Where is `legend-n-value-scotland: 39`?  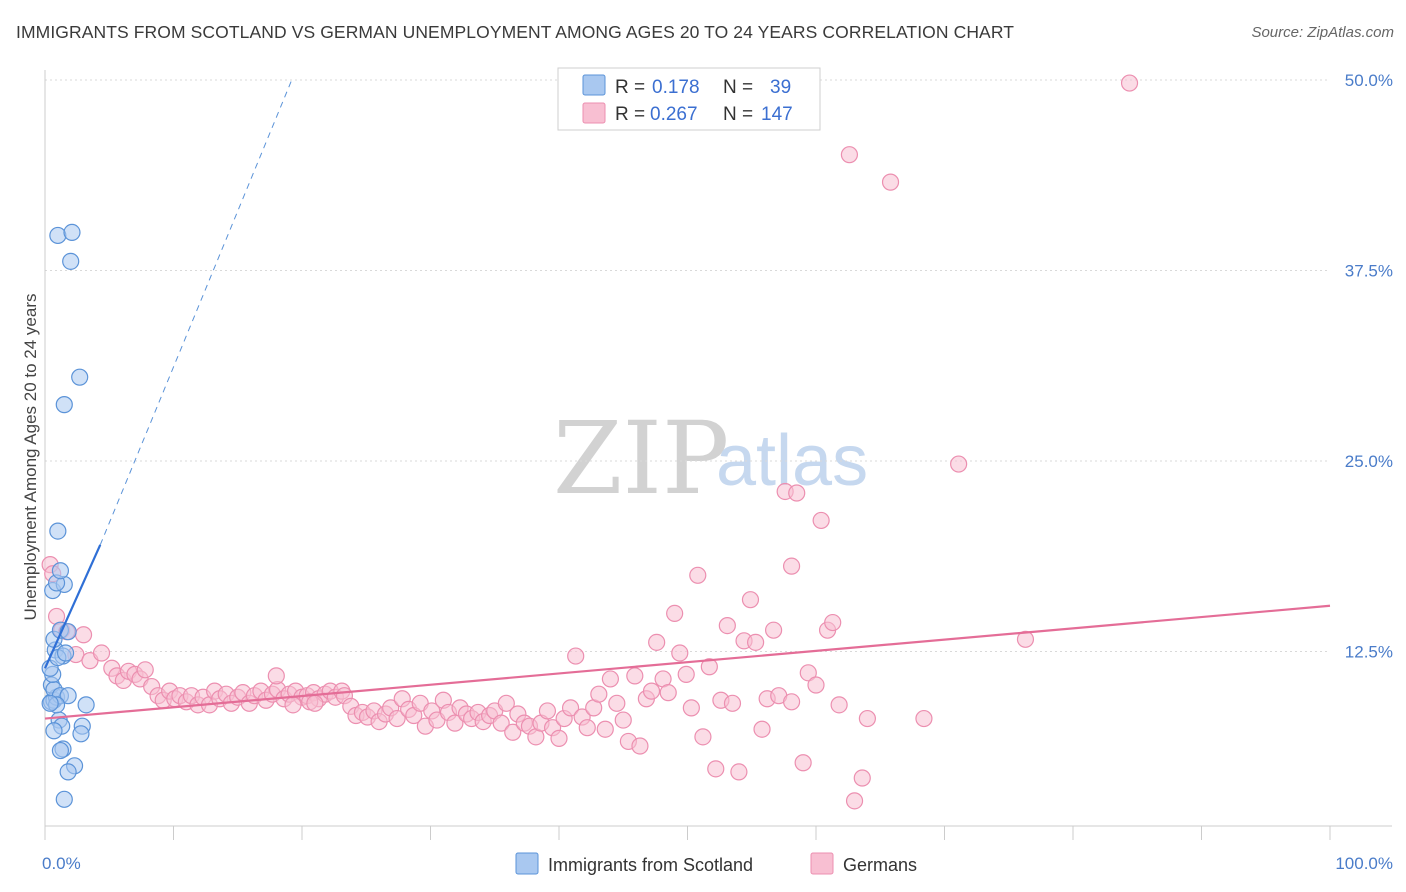 legend-n-value-scotland: 39 is located at coordinates (780, 87).